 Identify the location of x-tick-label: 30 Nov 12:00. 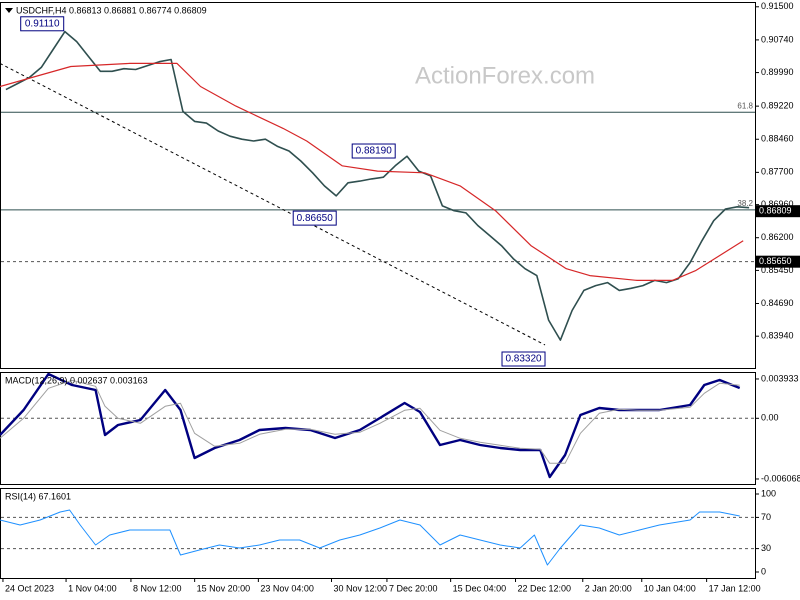
(360, 588).